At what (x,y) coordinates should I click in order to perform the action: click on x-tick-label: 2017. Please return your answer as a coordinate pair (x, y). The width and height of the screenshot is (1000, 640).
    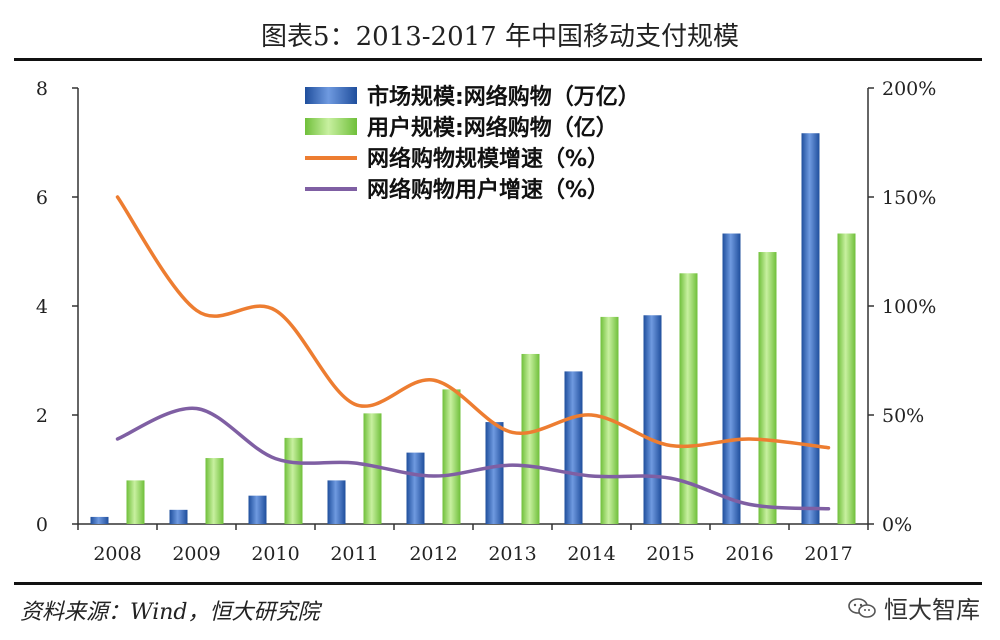
    Looking at the image, I should click on (828, 554).